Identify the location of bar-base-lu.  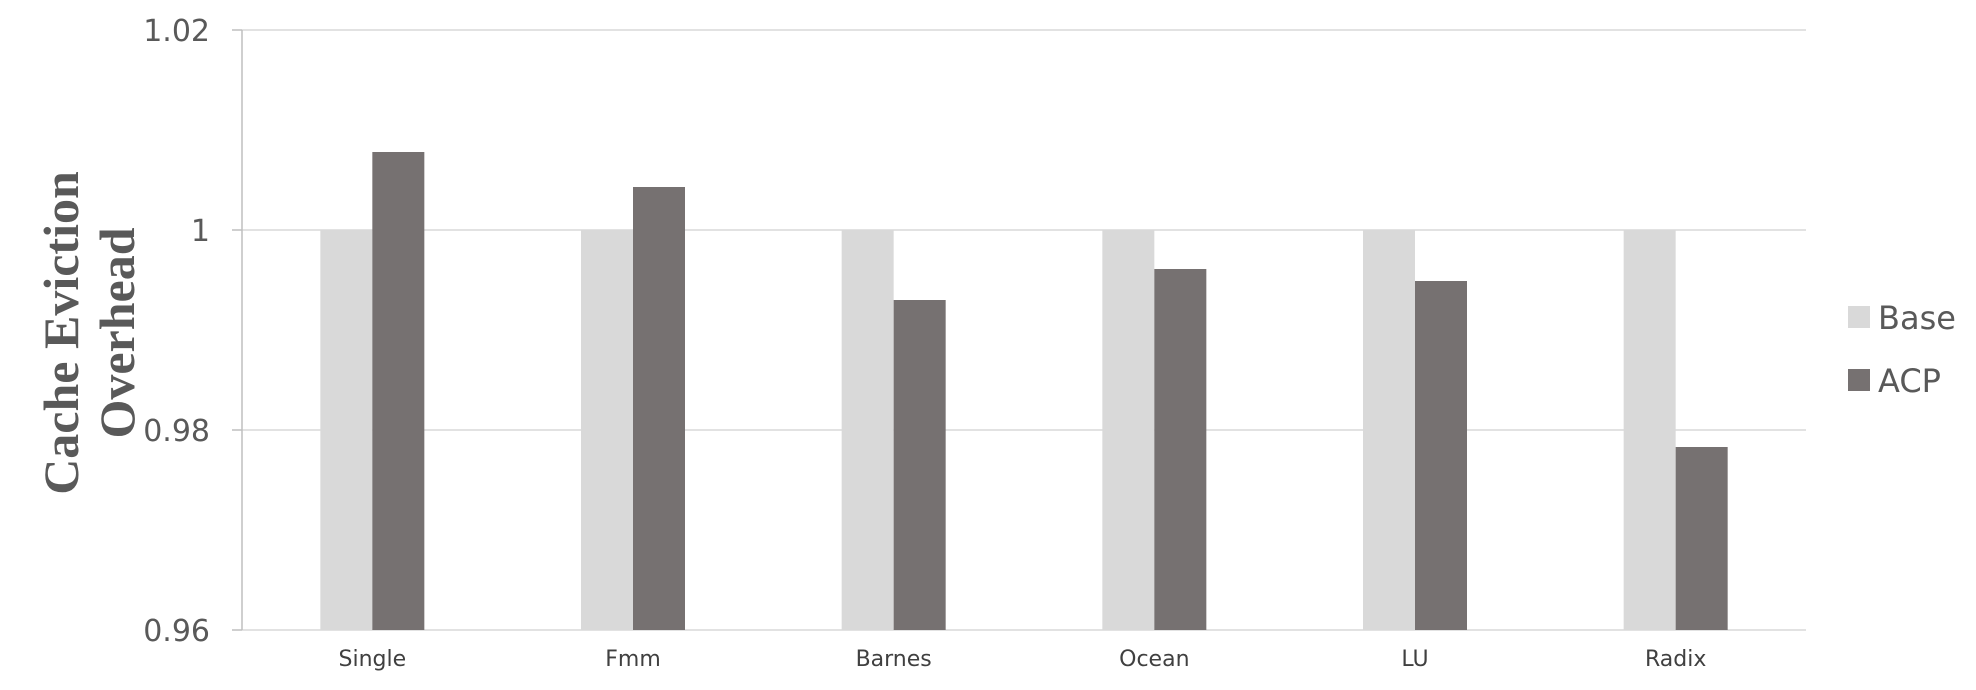
(1389, 430).